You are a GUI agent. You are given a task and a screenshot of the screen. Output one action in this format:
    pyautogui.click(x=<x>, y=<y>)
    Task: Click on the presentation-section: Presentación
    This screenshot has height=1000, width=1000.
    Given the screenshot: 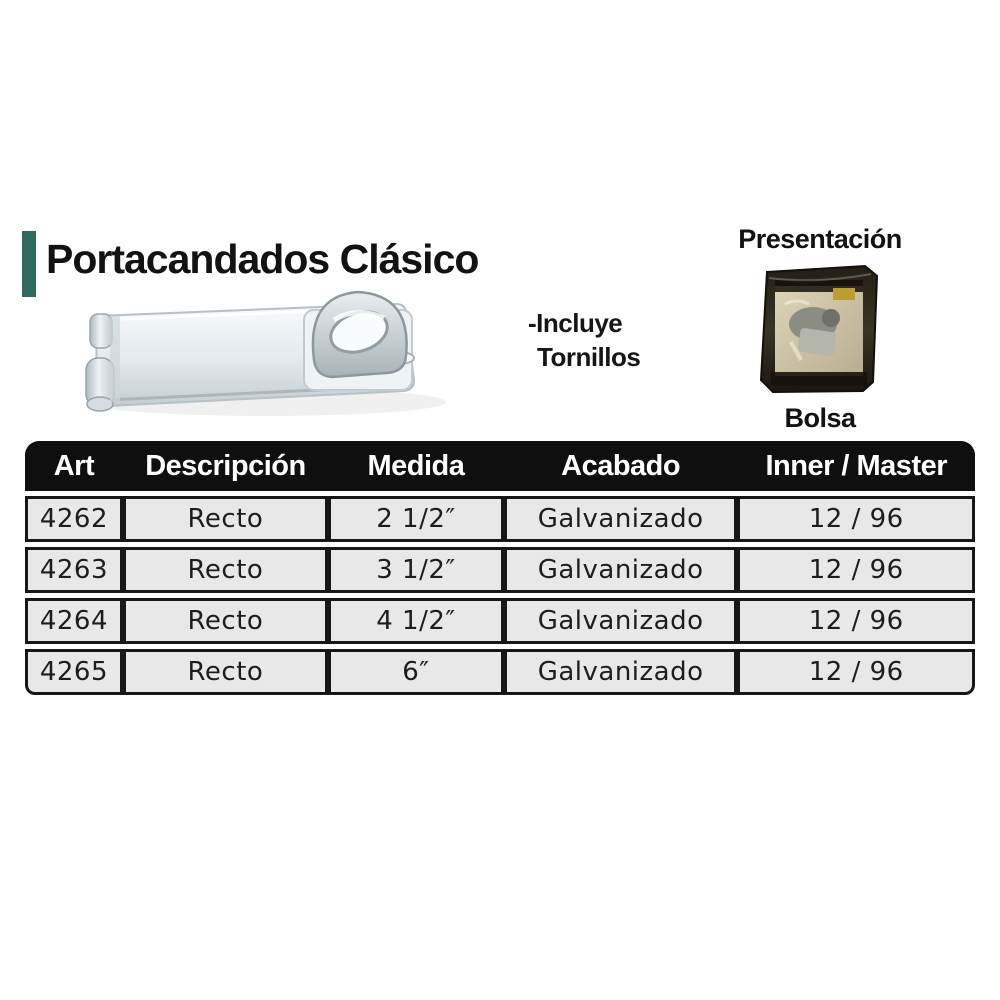 What is the action you would take?
    pyautogui.click(x=820, y=329)
    